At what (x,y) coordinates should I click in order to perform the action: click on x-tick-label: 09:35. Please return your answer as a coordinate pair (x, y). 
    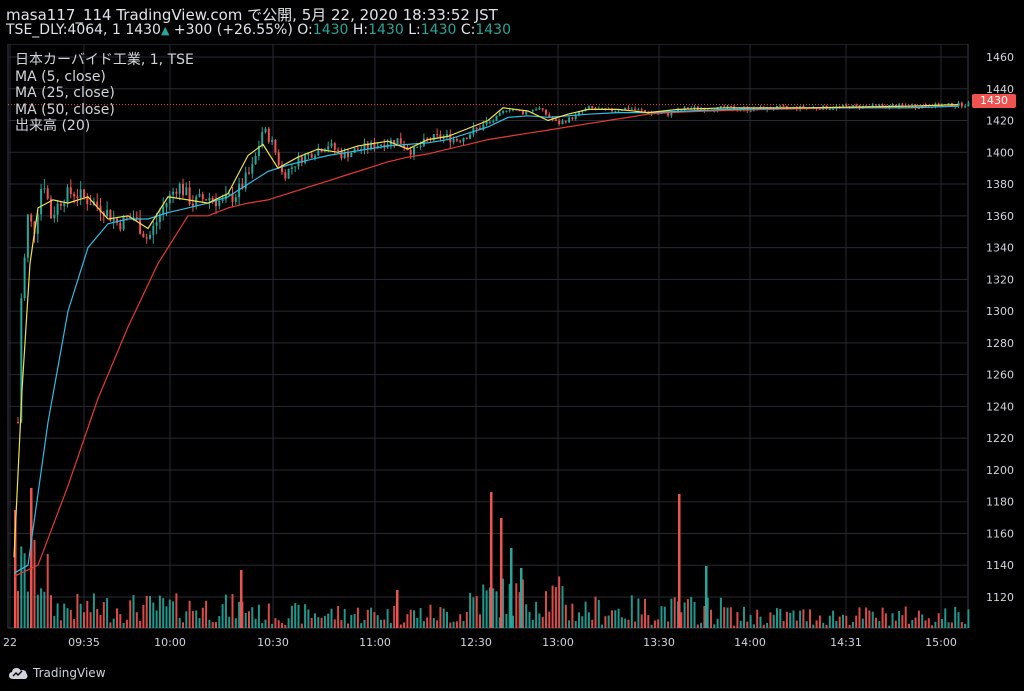
    Looking at the image, I should click on (84, 642).